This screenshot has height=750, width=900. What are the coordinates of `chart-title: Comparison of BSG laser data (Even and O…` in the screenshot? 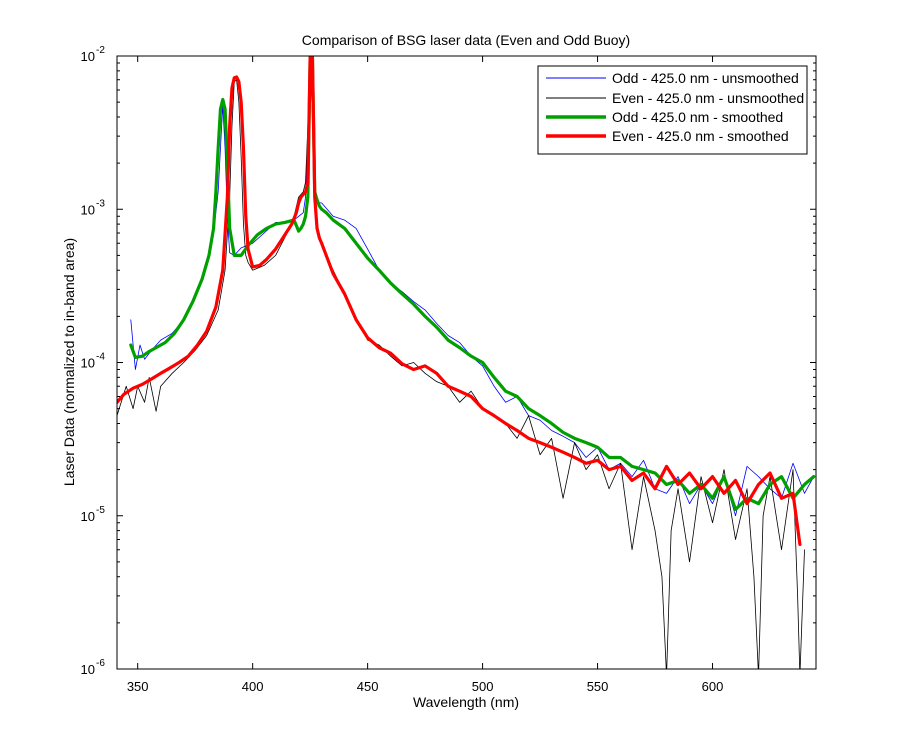 It's located at (466, 40).